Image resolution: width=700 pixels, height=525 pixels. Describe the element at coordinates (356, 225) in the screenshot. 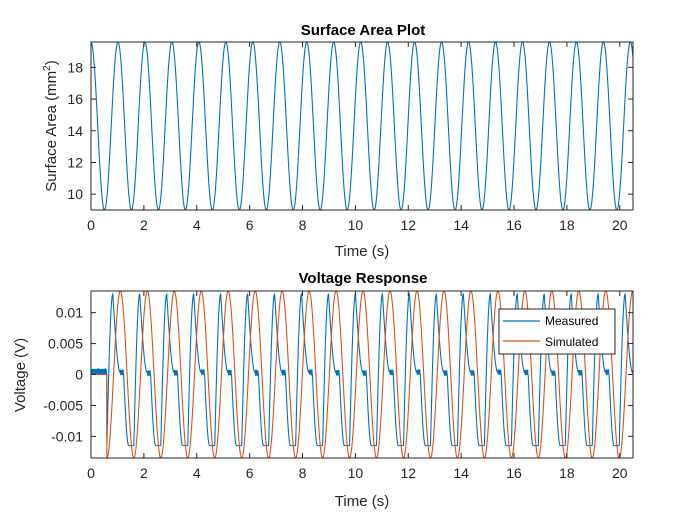

I see `surface-area-x-tick-label: 10` at that location.